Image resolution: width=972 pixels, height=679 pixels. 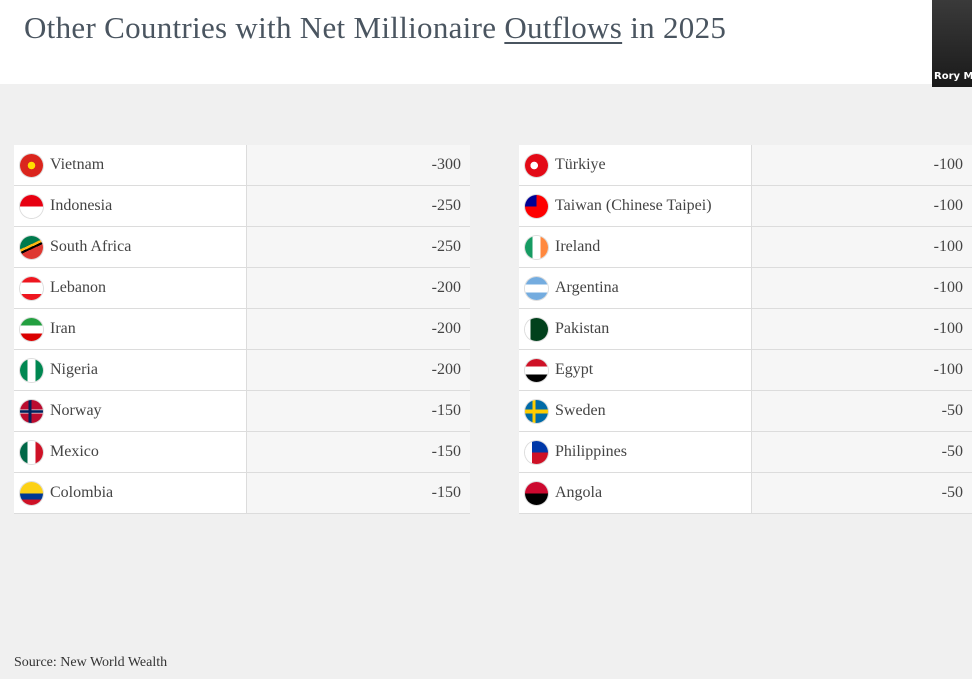 What do you see at coordinates (77, 164) in the screenshot?
I see `country-name: Vietnam` at bounding box center [77, 164].